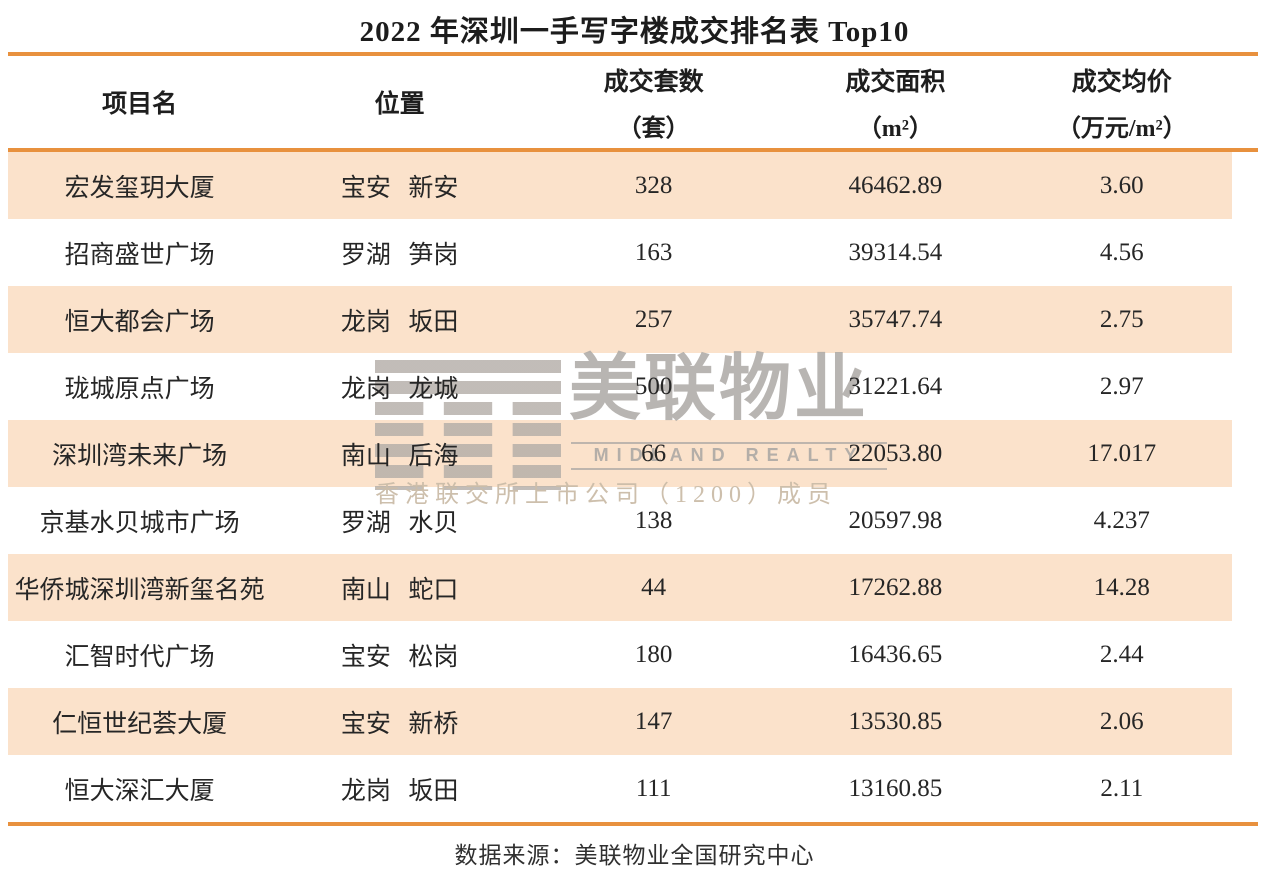 The image size is (1269, 872). What do you see at coordinates (140, 456) in the screenshot?
I see `cell-project: 深圳湾未来广场` at bounding box center [140, 456].